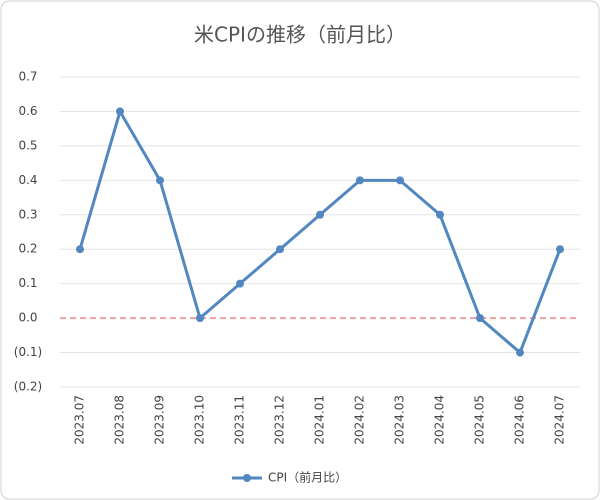  What do you see at coordinates (320, 420) in the screenshot?
I see `x-tick-label: 2024.01` at bounding box center [320, 420].